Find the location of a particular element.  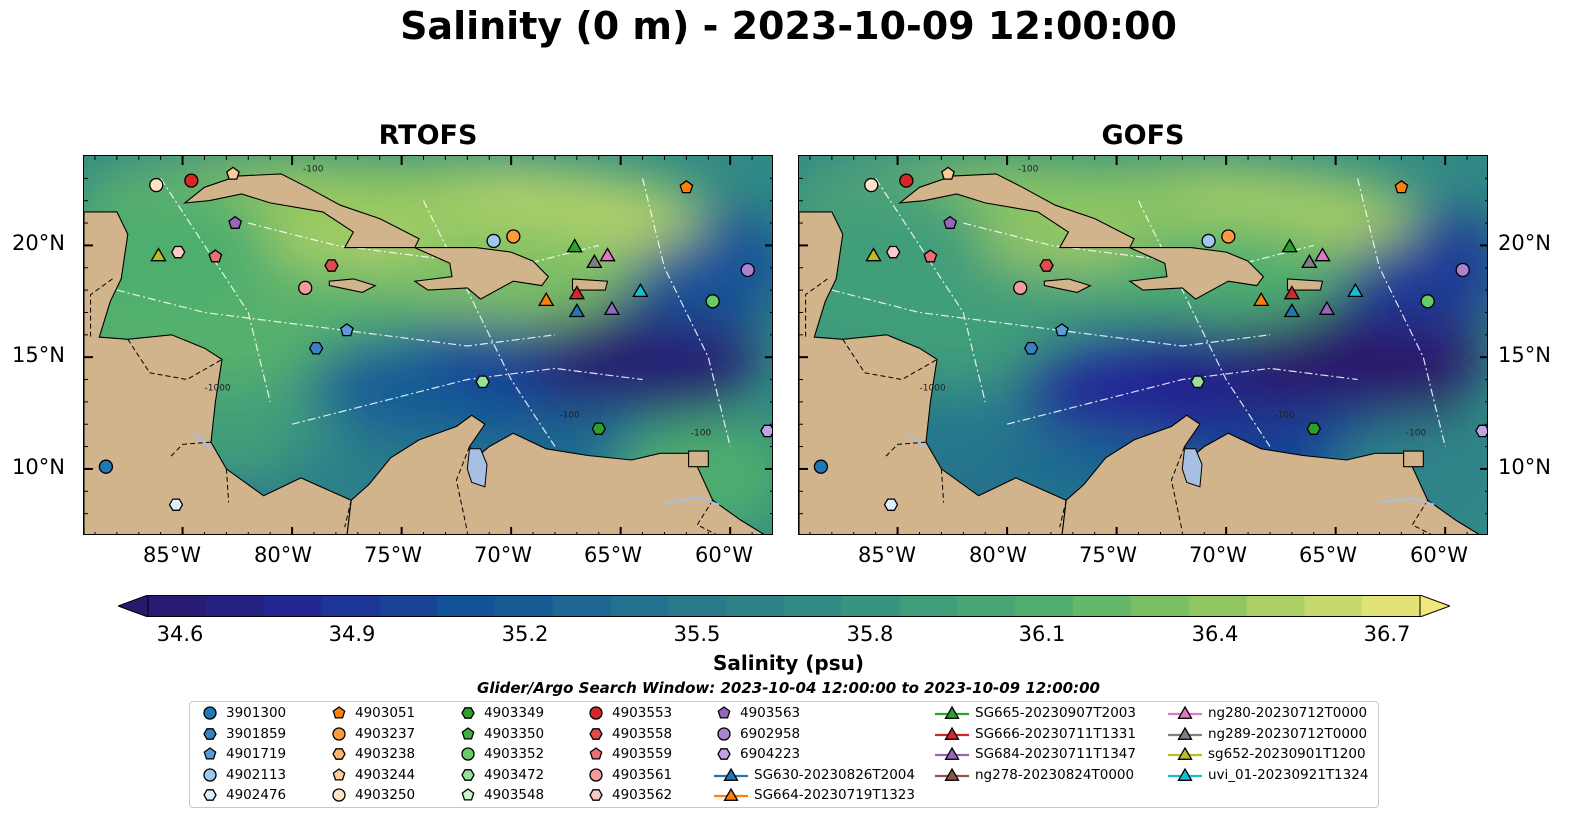

legend-item: 4903352 is located at coordinates (501, 754).